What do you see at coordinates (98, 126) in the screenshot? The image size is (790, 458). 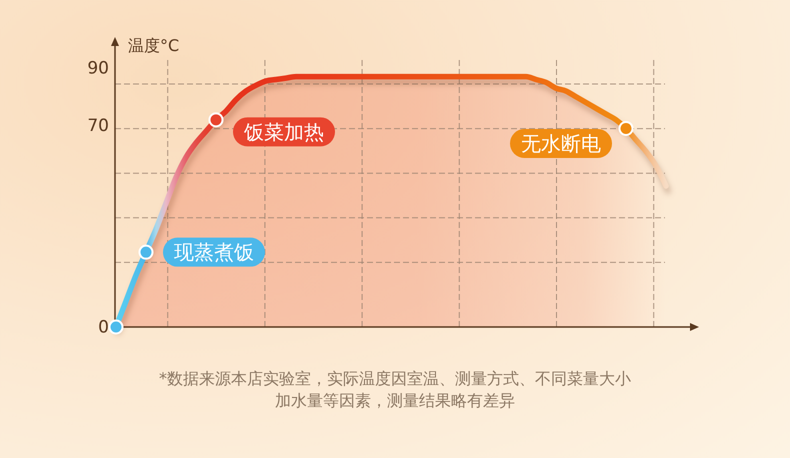 I see `y-tick-label: 70` at bounding box center [98, 126].